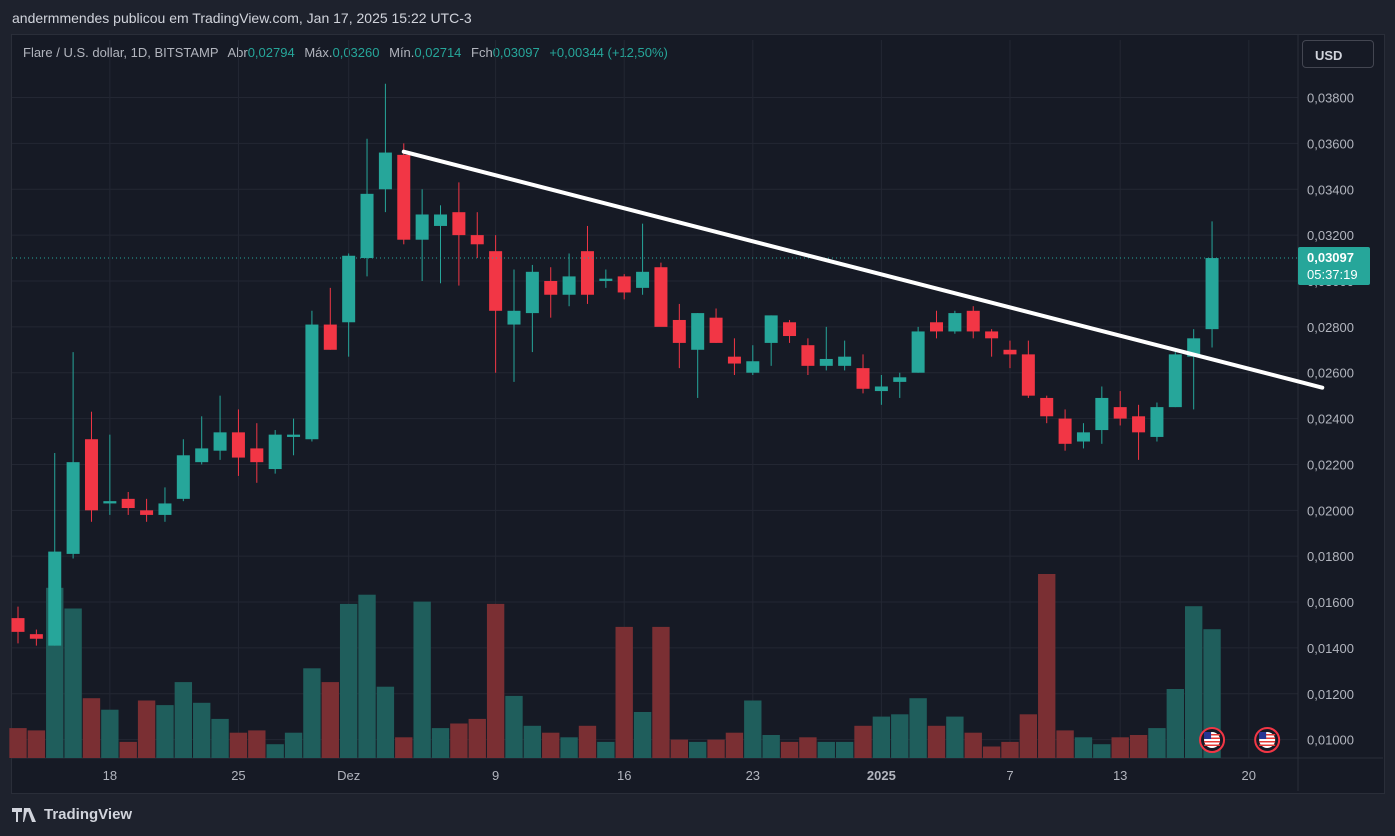  I want to click on price-axis-label: 0,02000, so click(1330, 510).